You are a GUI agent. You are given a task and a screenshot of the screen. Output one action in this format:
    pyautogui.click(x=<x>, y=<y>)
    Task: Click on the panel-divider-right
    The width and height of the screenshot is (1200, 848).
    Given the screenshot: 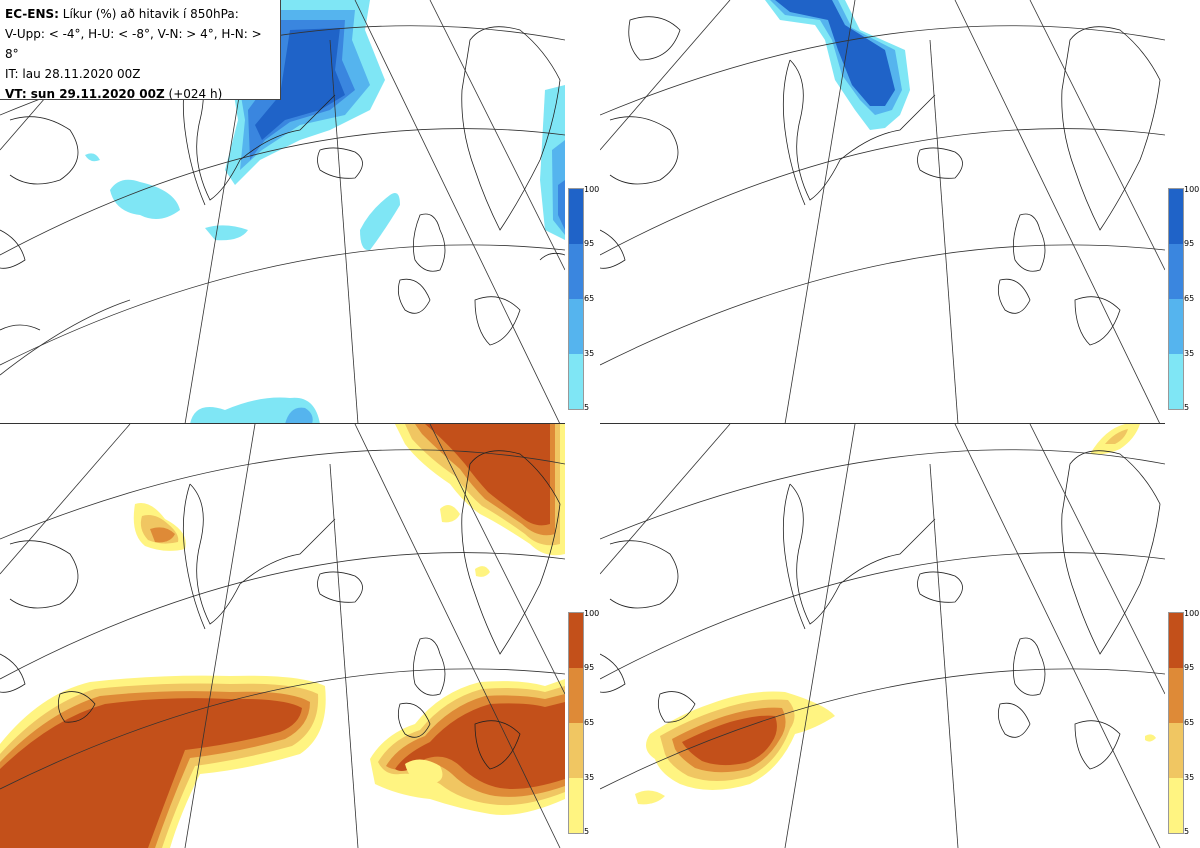 What is the action you would take?
    pyautogui.click(x=882, y=423)
    